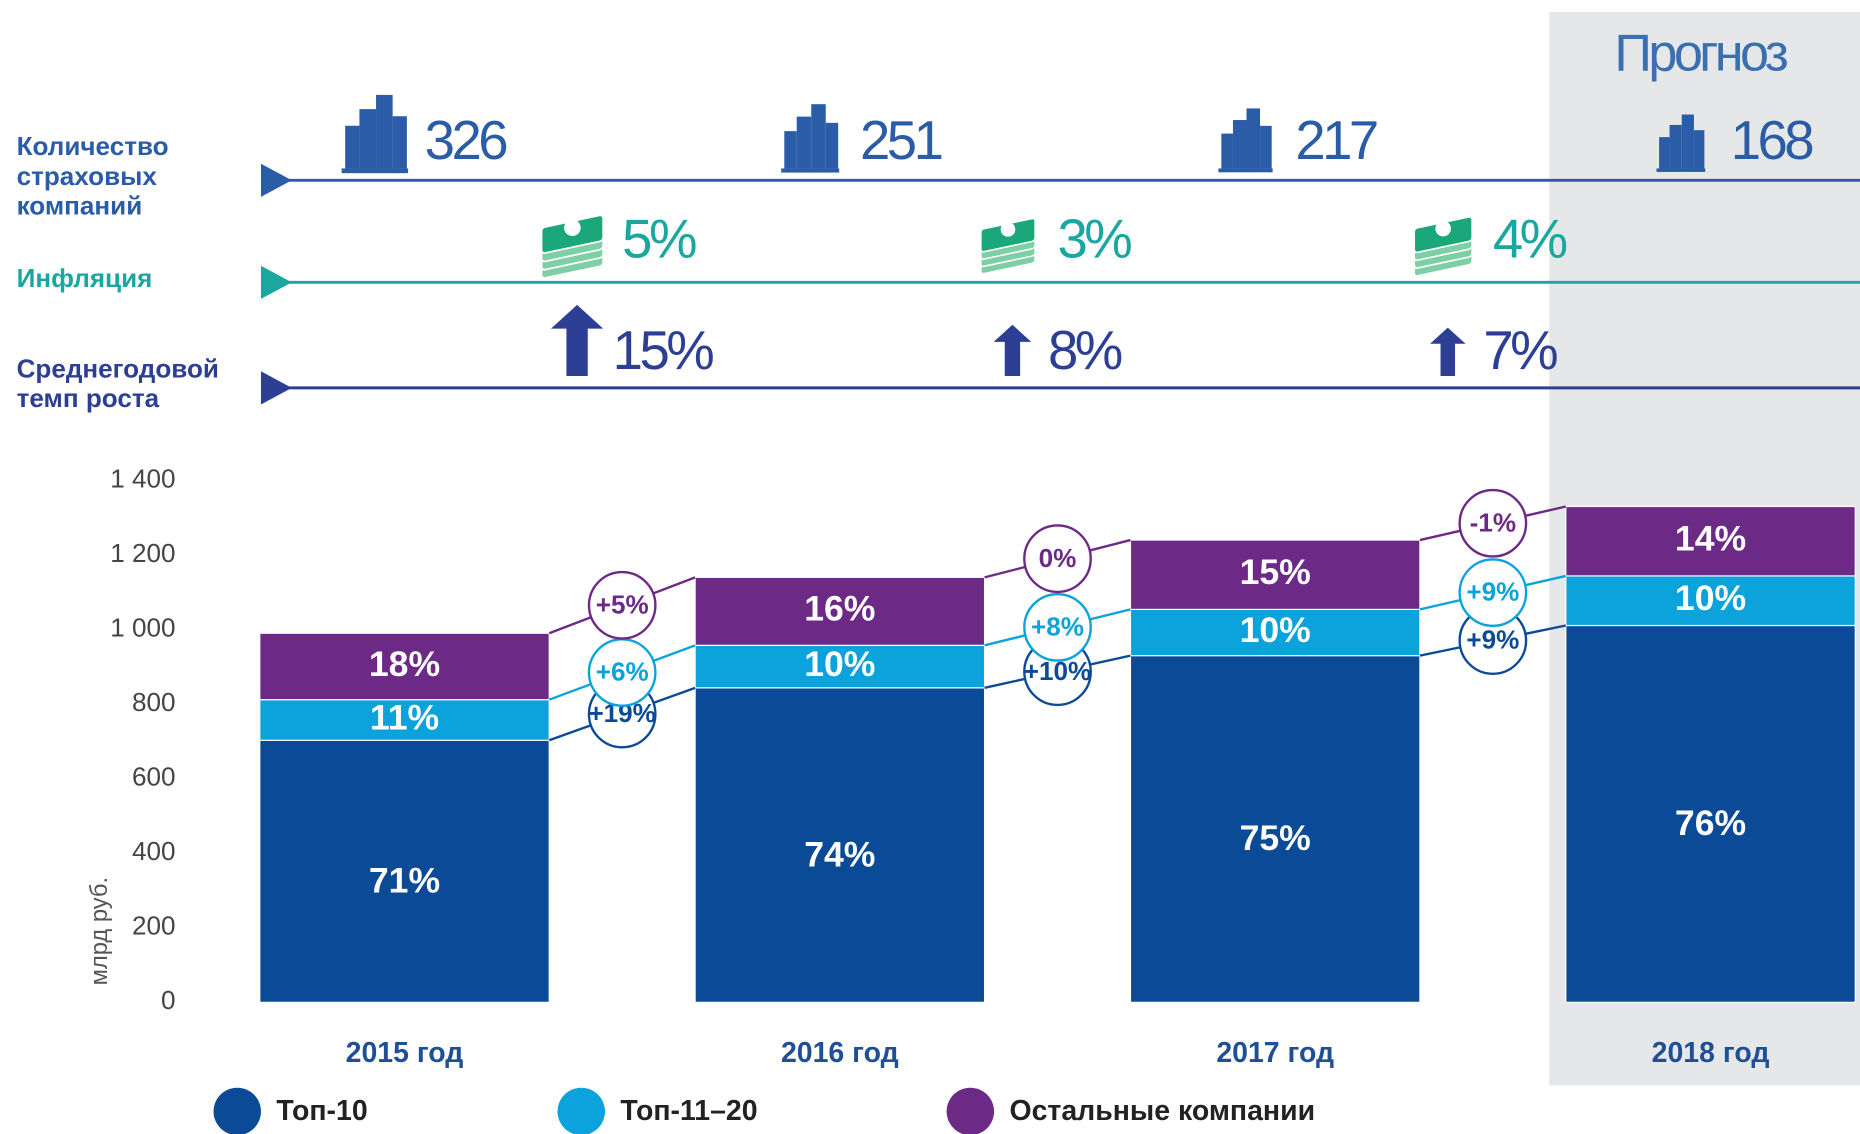 Image resolution: width=1860 pixels, height=1134 pixels. What do you see at coordinates (321, 1111) in the screenshot?
I see `legend-label: Топ-10` at bounding box center [321, 1111].